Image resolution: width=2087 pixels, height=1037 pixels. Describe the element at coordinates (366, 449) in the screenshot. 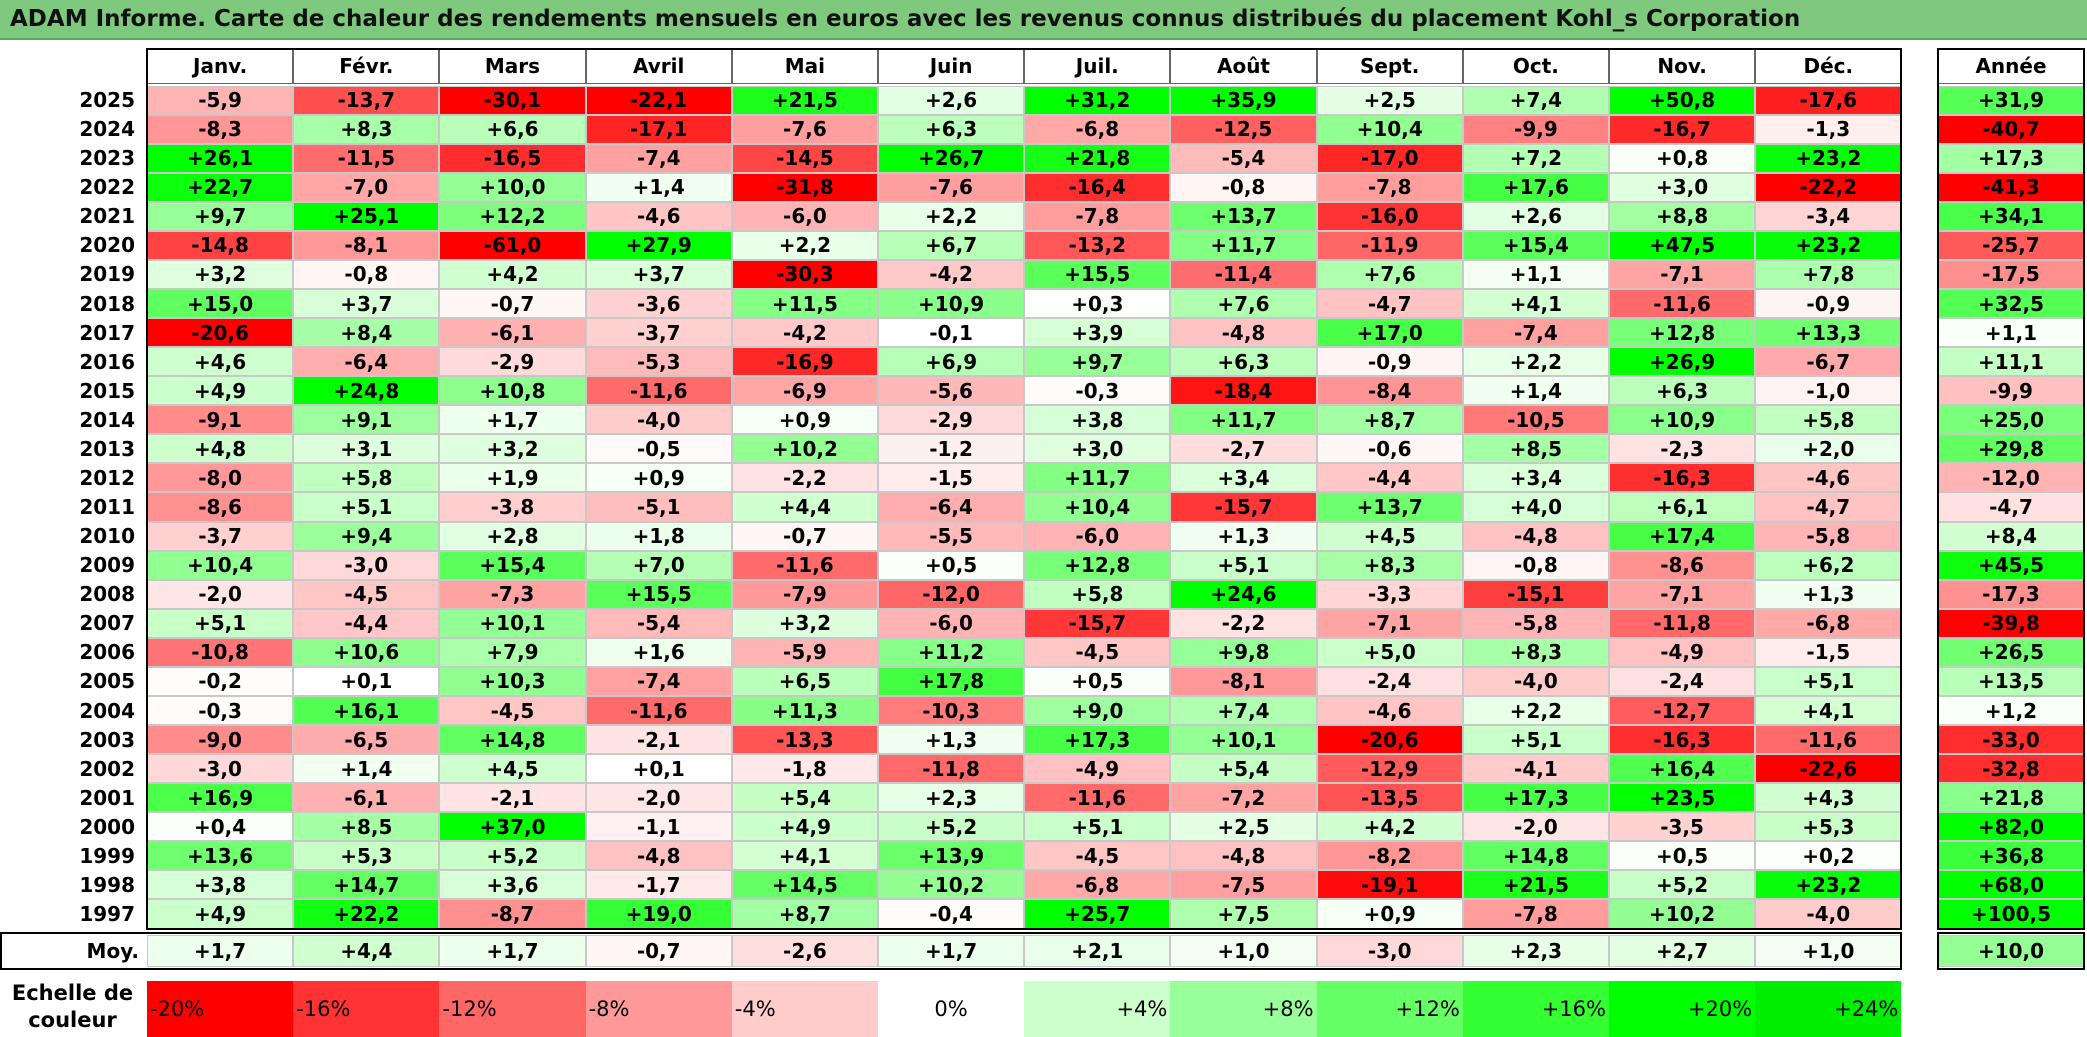

I see `heatmap-cell: +3,1` at that location.